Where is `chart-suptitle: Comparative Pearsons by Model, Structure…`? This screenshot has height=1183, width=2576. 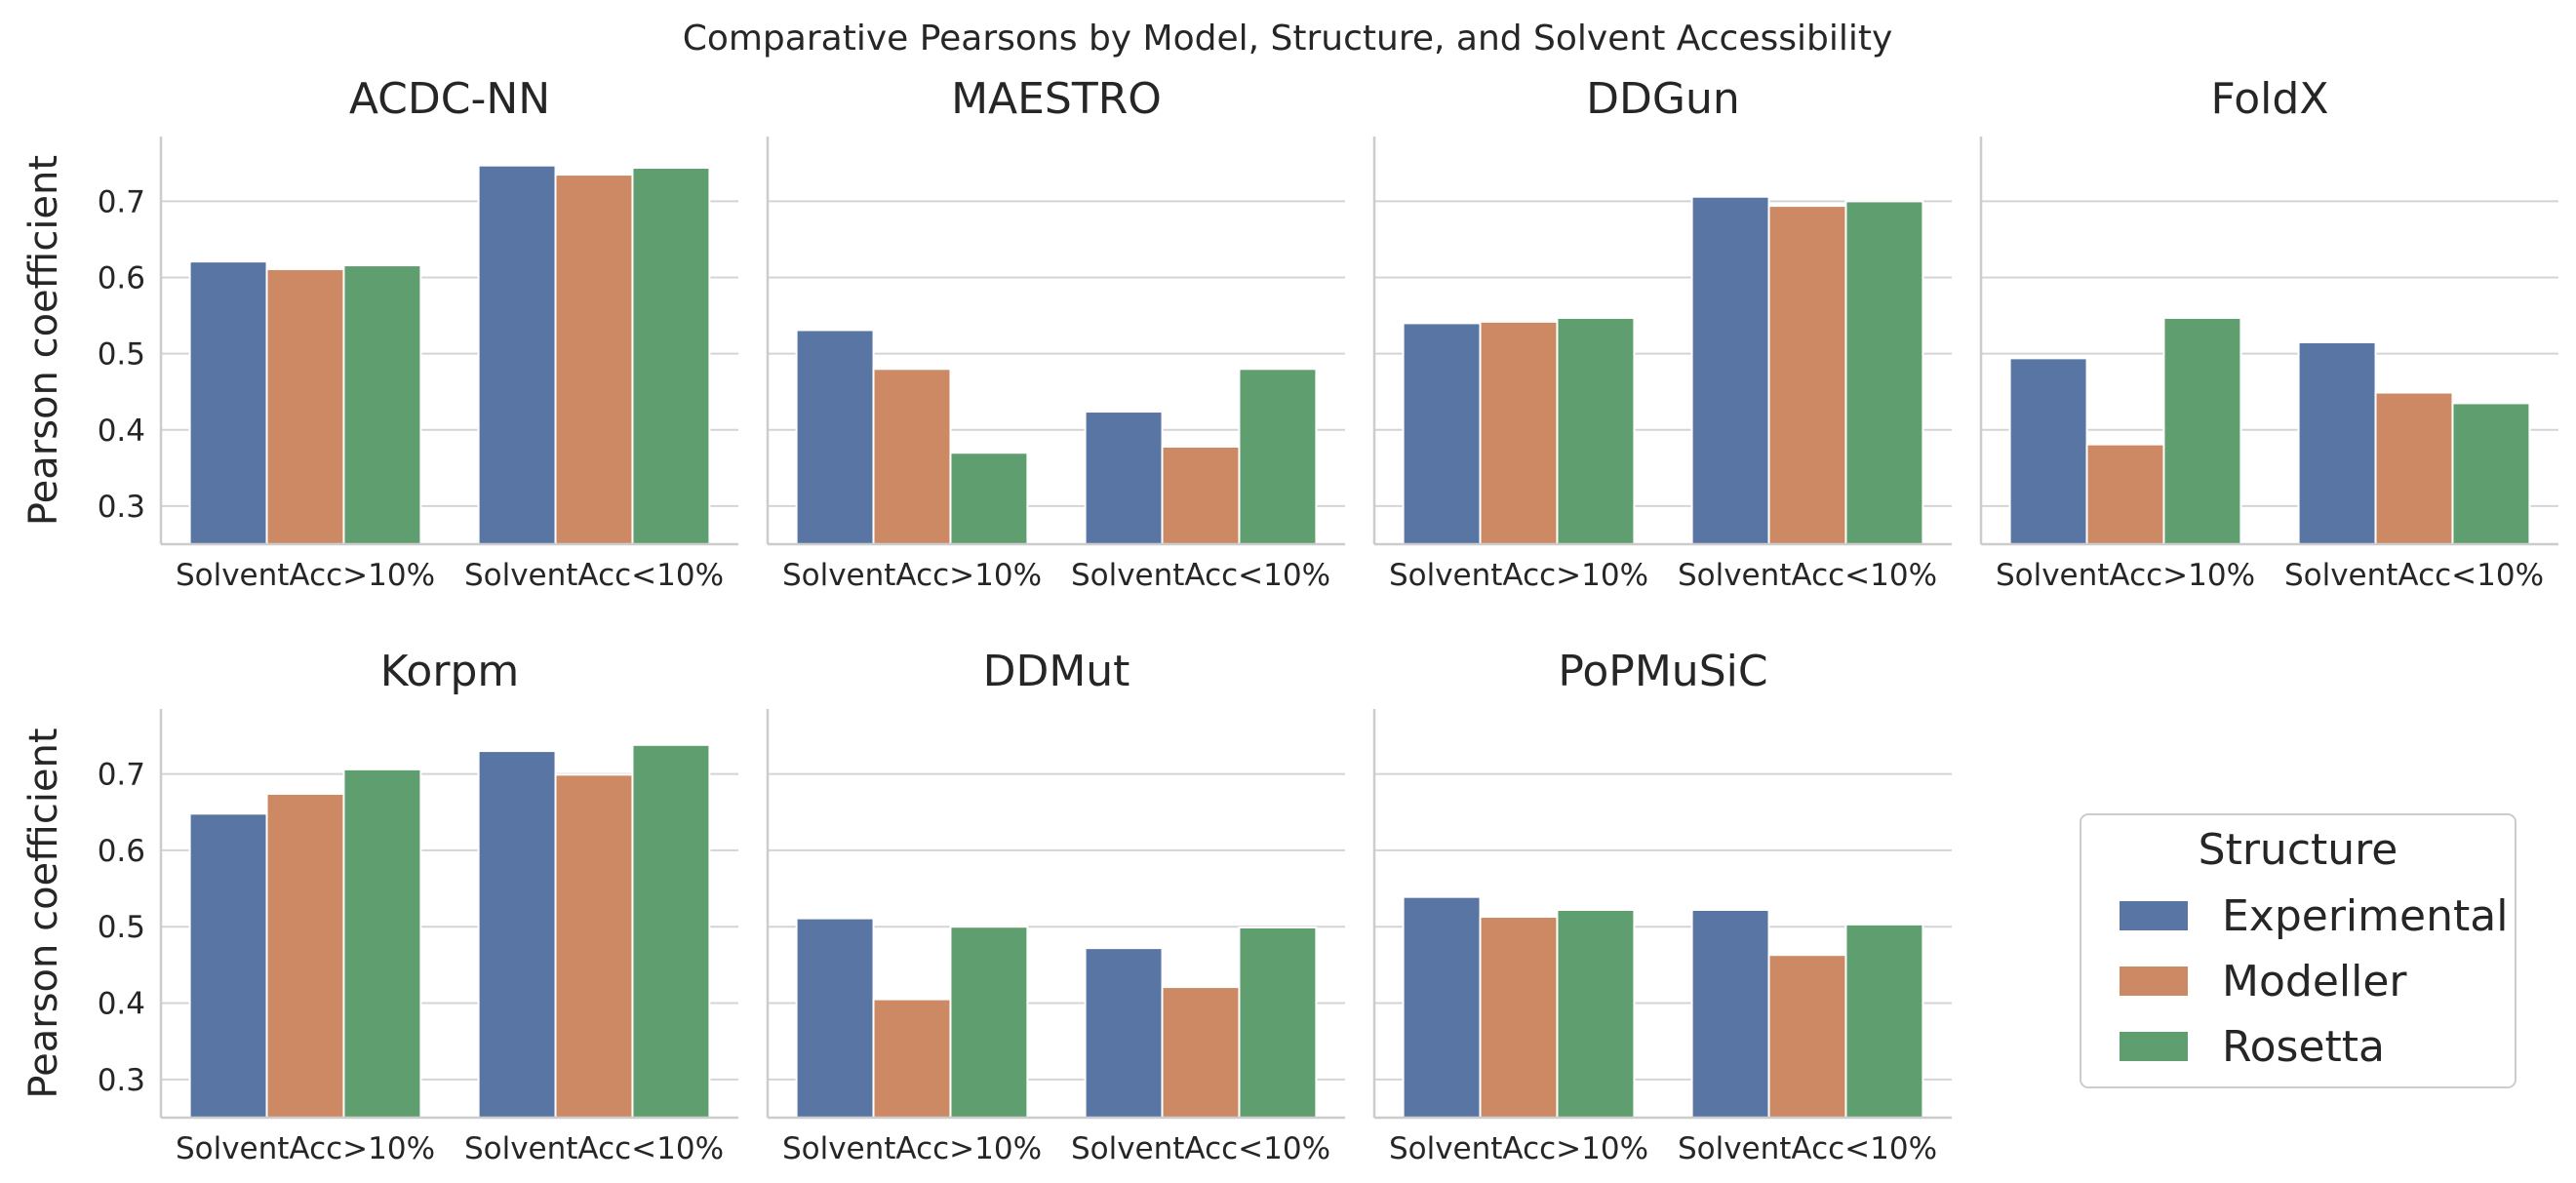
chart-suptitle: Comparative Pearsons by Model, Structure… is located at coordinates (1288, 39).